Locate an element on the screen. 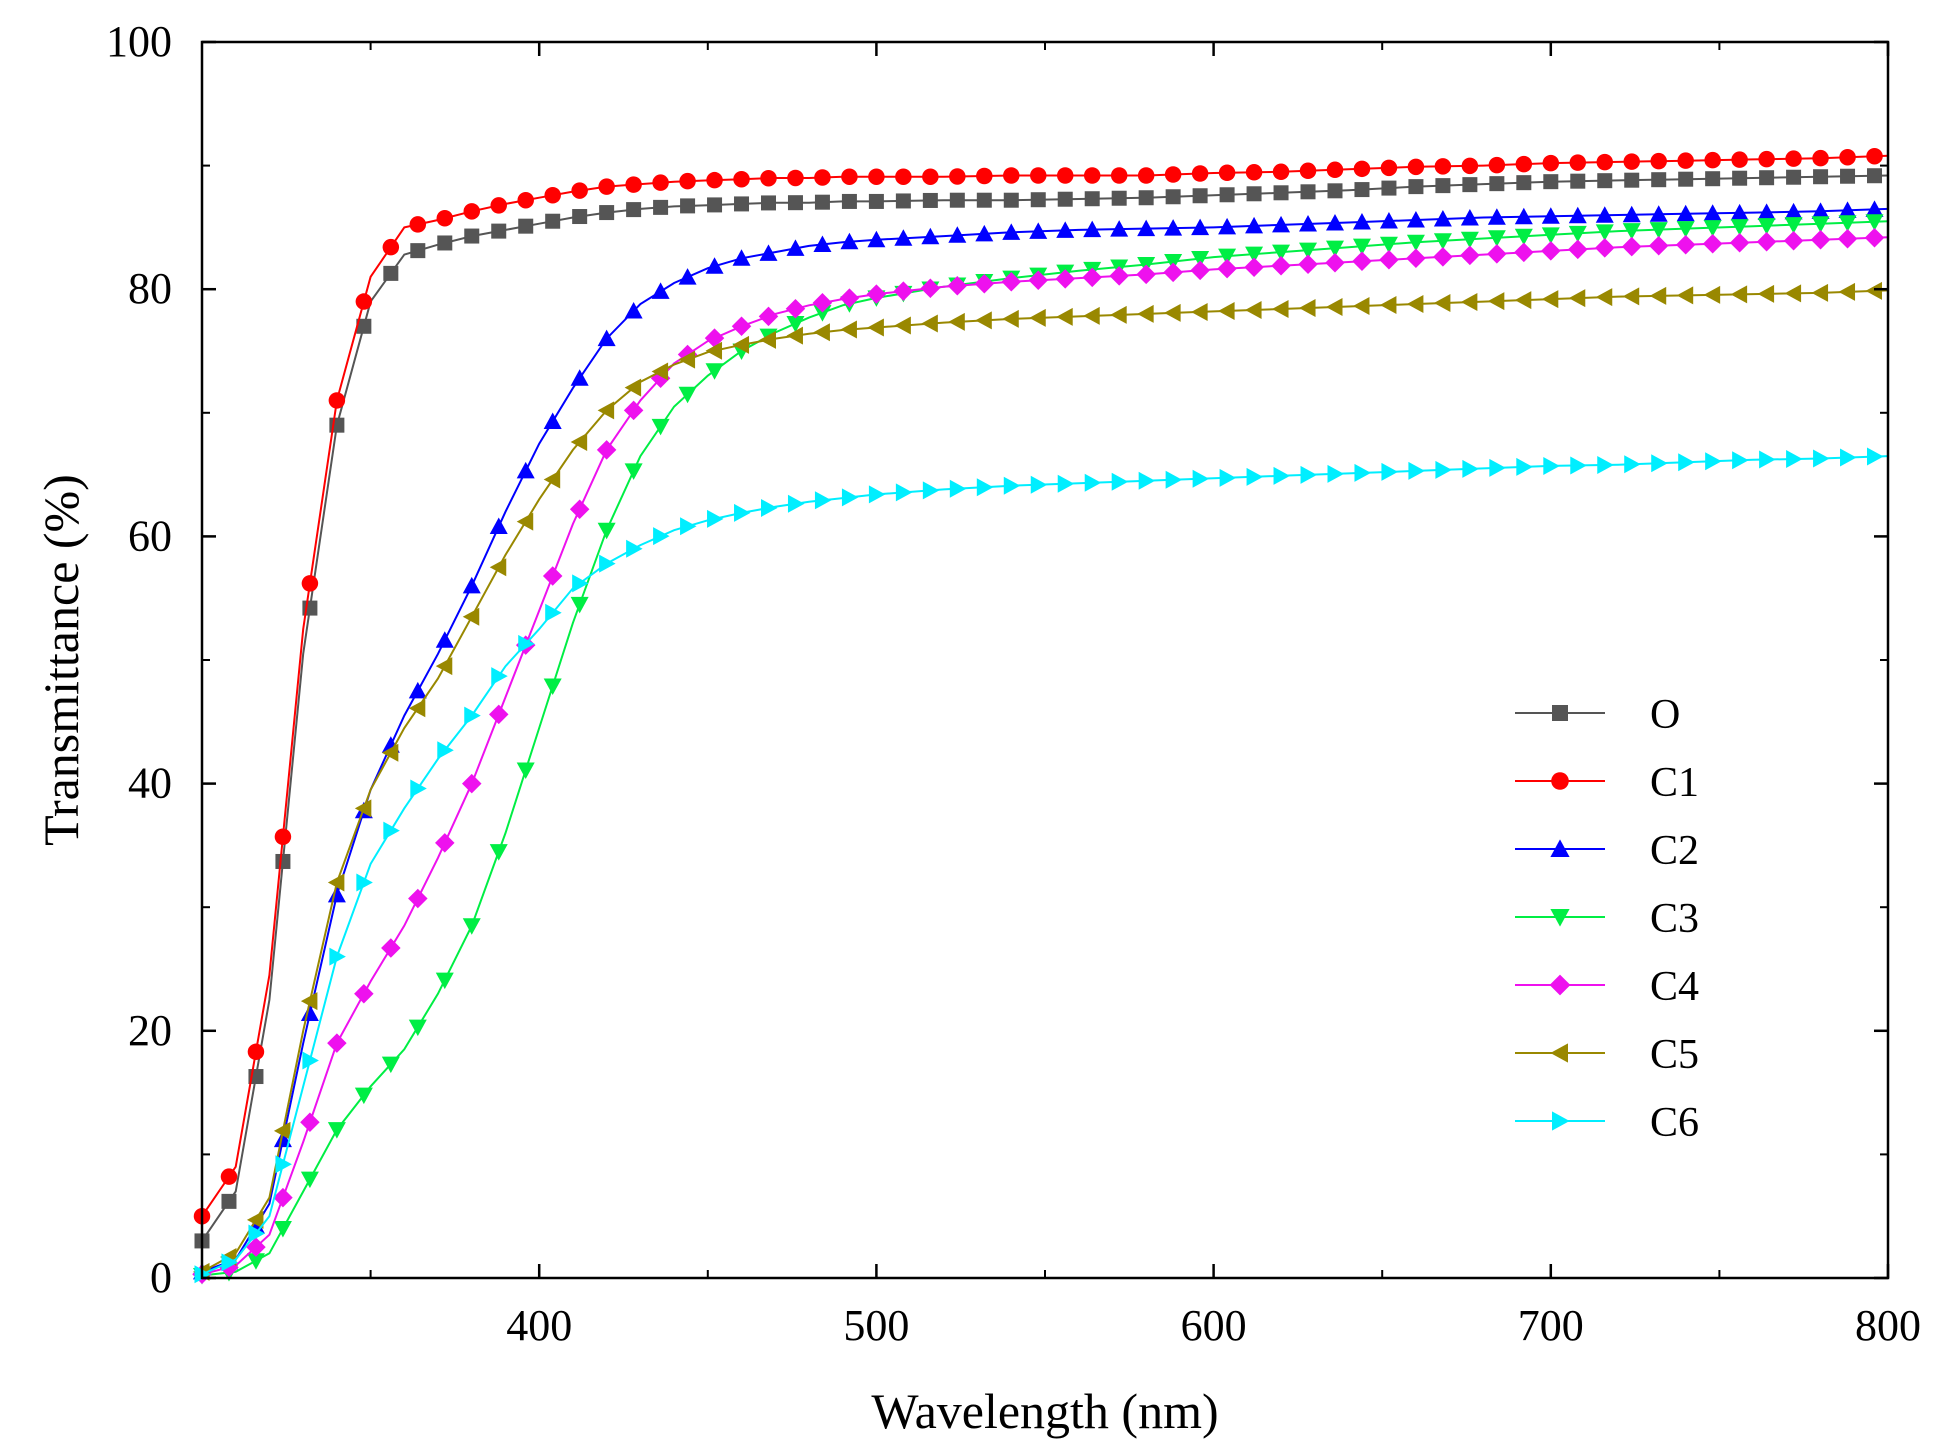  legend-item-c5: C5 is located at coordinates (1607, 1055).